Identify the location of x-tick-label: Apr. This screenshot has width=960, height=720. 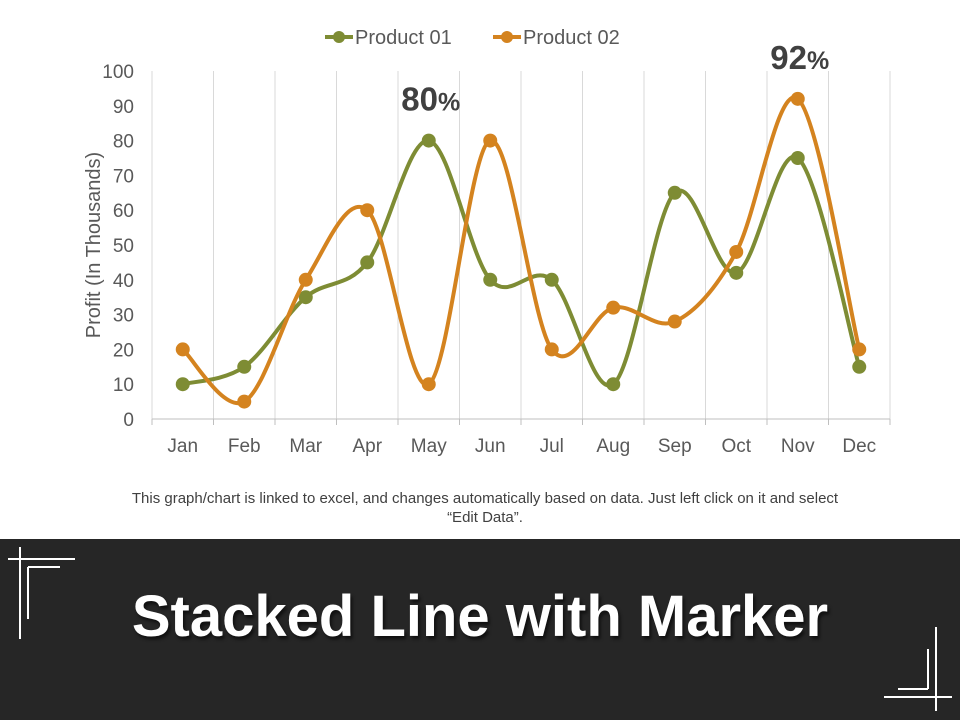
(367, 446).